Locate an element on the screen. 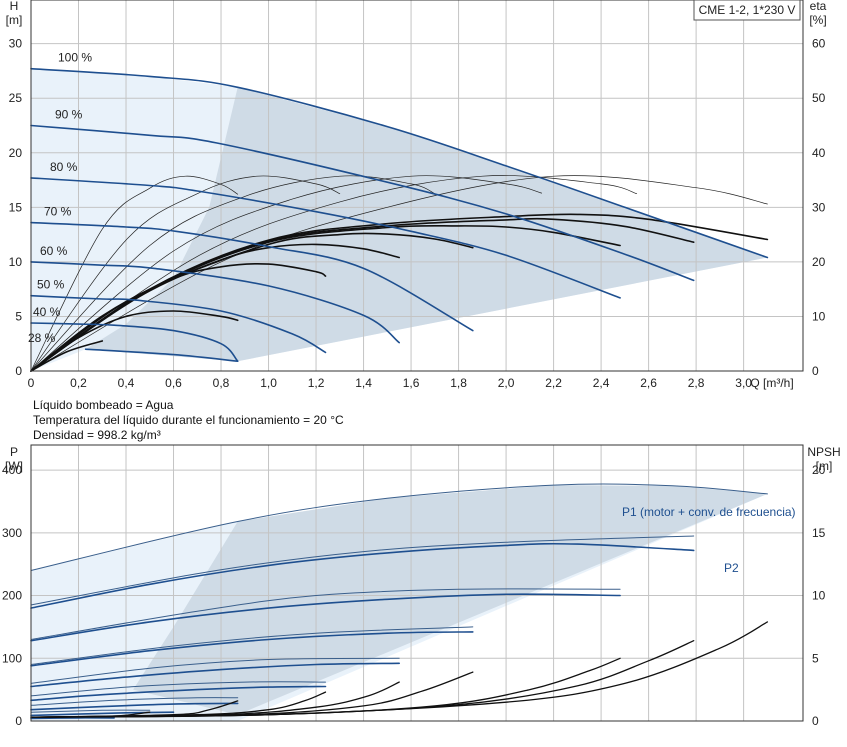  x-tick-label: 0,4 is located at coordinates (126, 383).